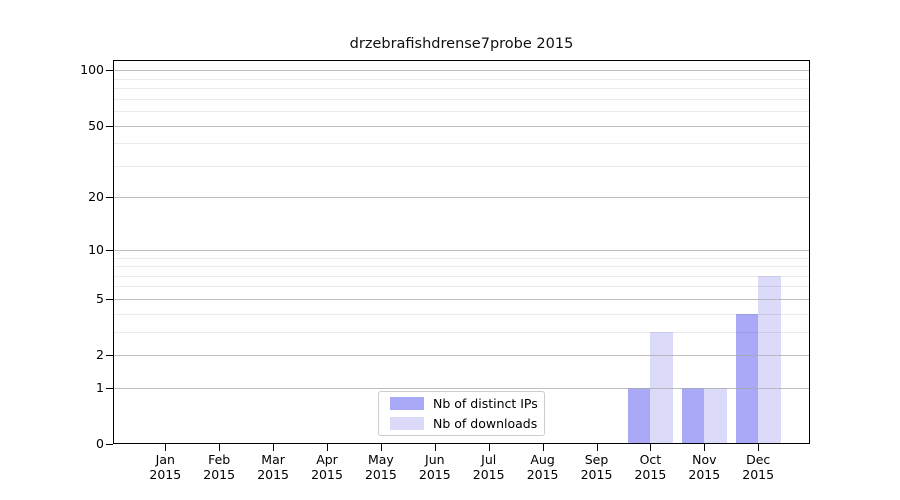  I want to click on legend: Nb of distinct IPs Nb of downloads, so click(461, 413).